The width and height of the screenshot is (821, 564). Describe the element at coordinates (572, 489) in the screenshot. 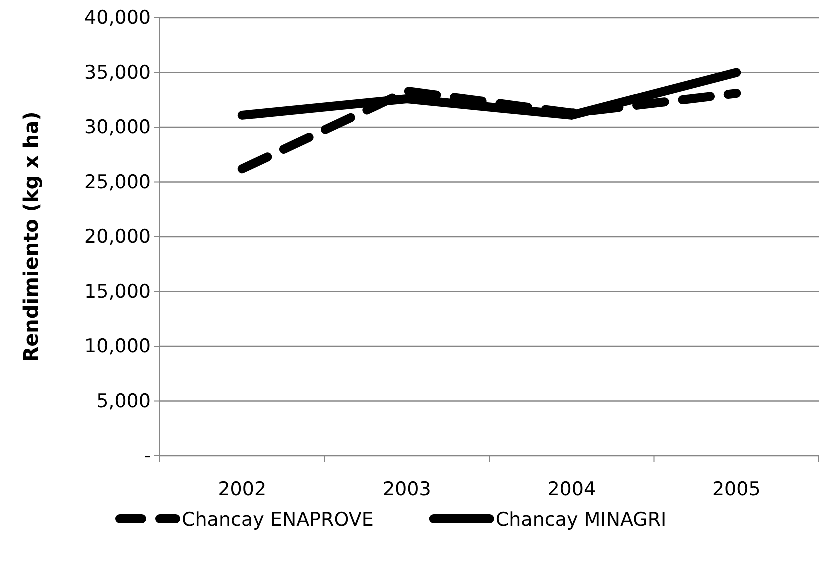

I see `x-tick-label: 2004` at that location.